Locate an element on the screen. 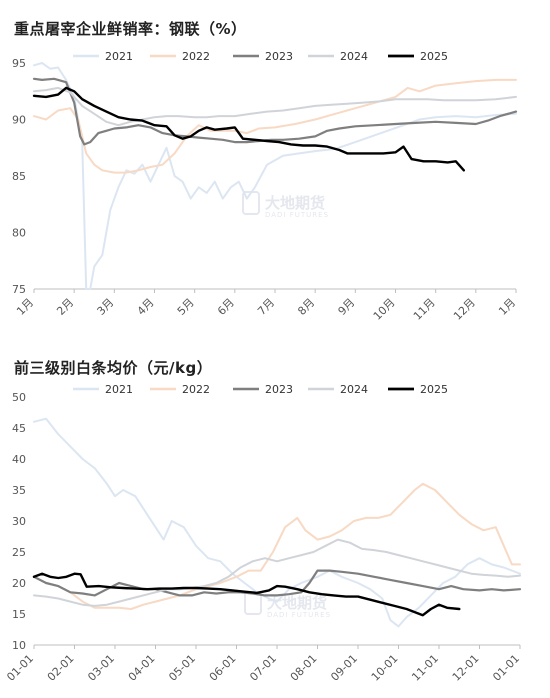 This screenshot has width=550, height=698. y-tick-label: 45 is located at coordinates (19, 428).